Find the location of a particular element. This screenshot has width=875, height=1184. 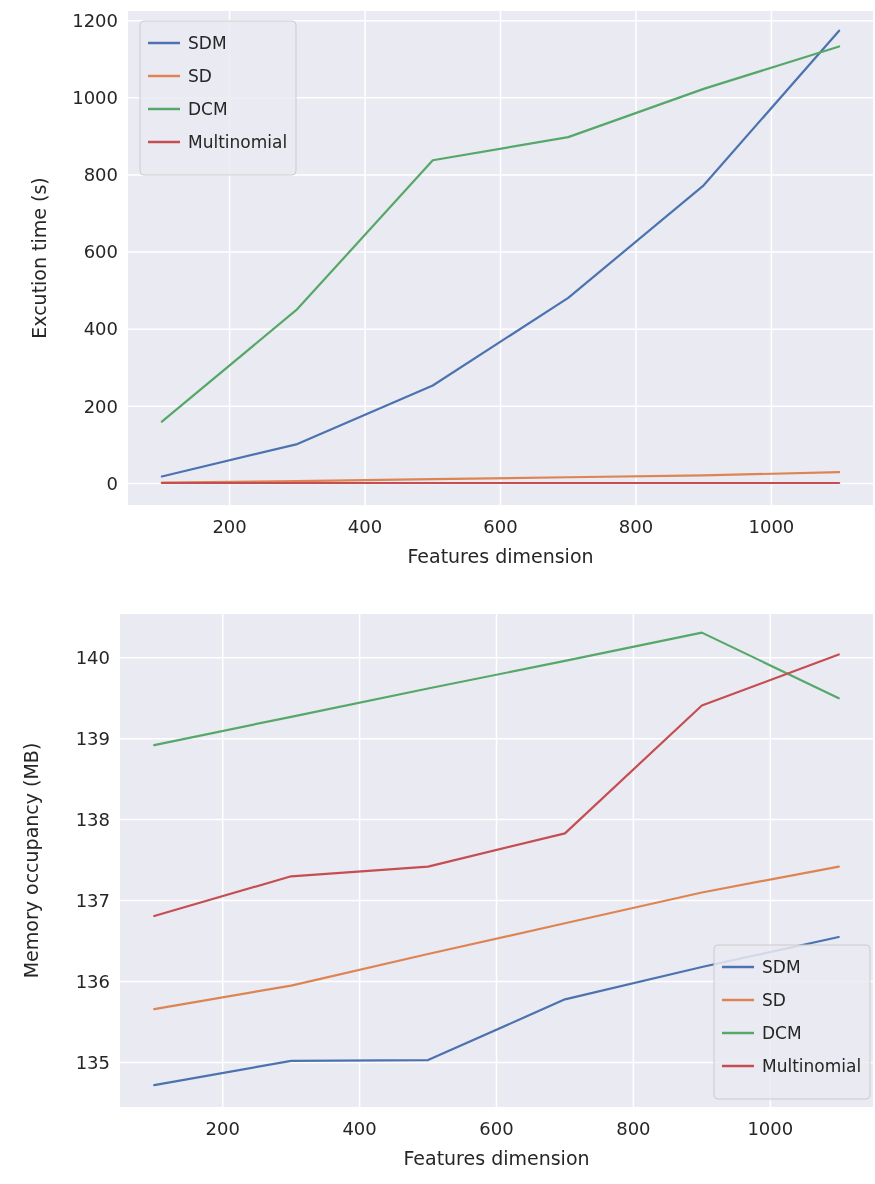

y-tick-label: 1000 is located at coordinates (95, 98).